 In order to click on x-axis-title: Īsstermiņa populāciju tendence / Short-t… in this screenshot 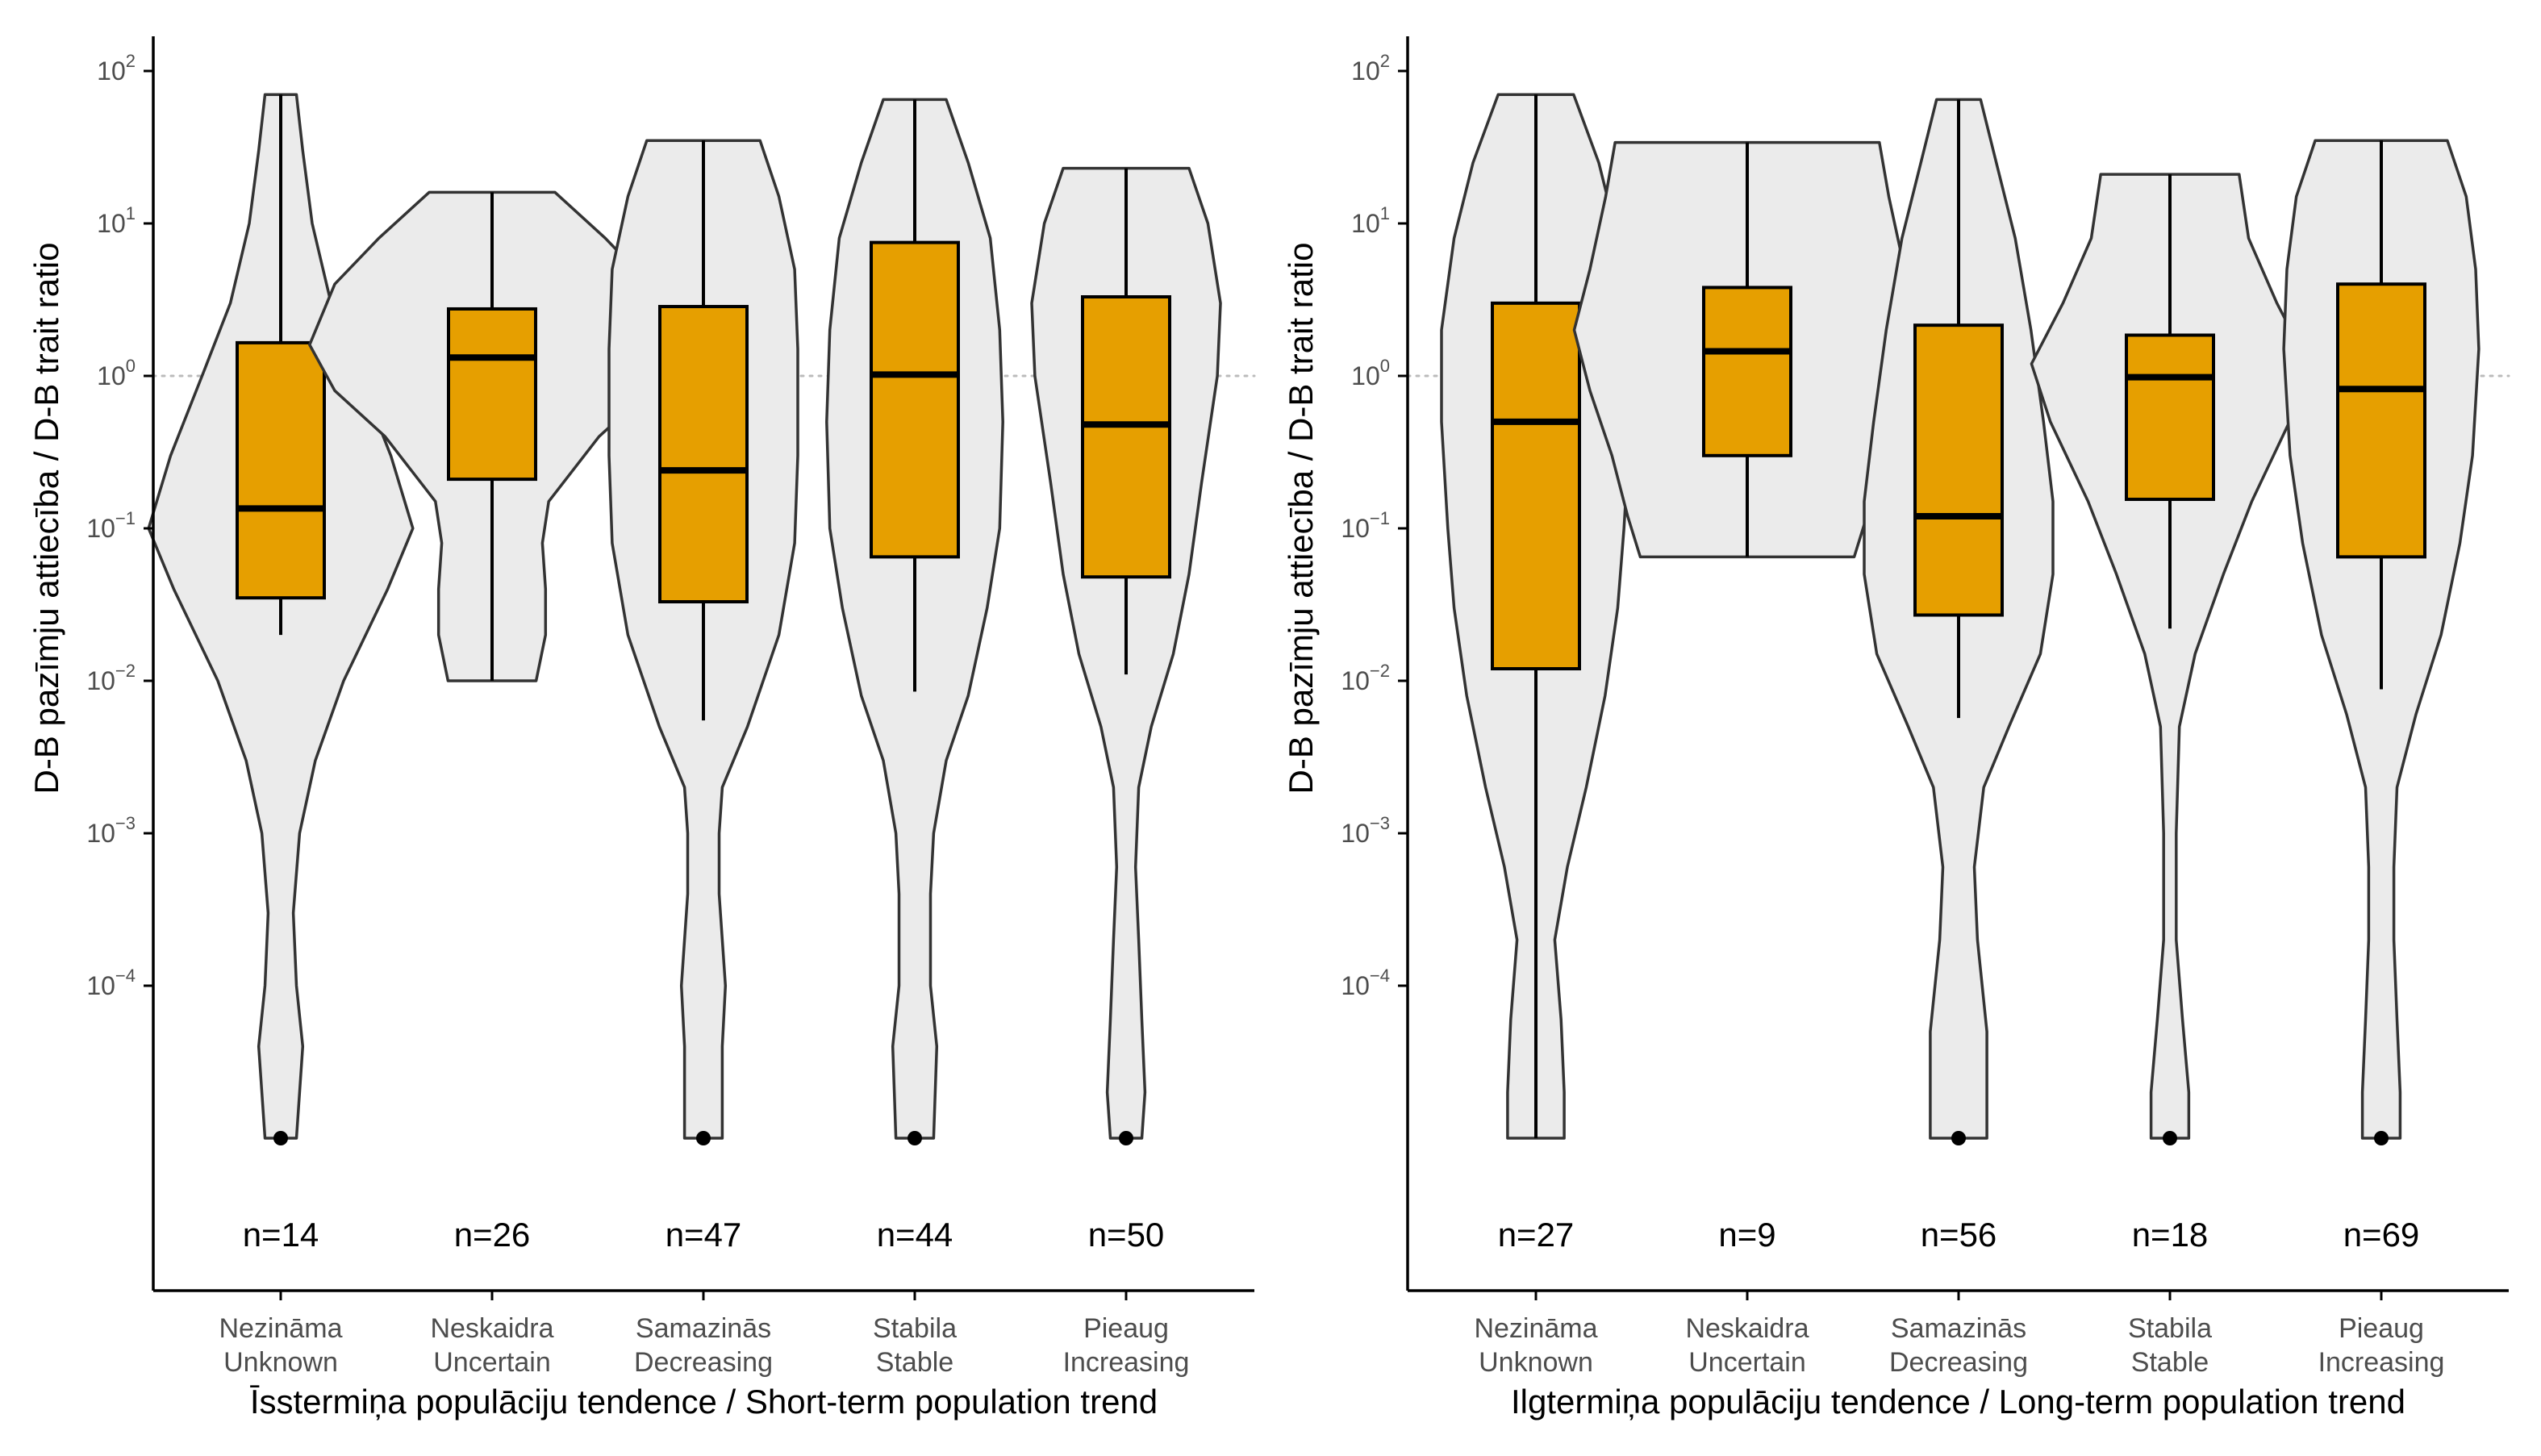, I will do `click(704, 1402)`.